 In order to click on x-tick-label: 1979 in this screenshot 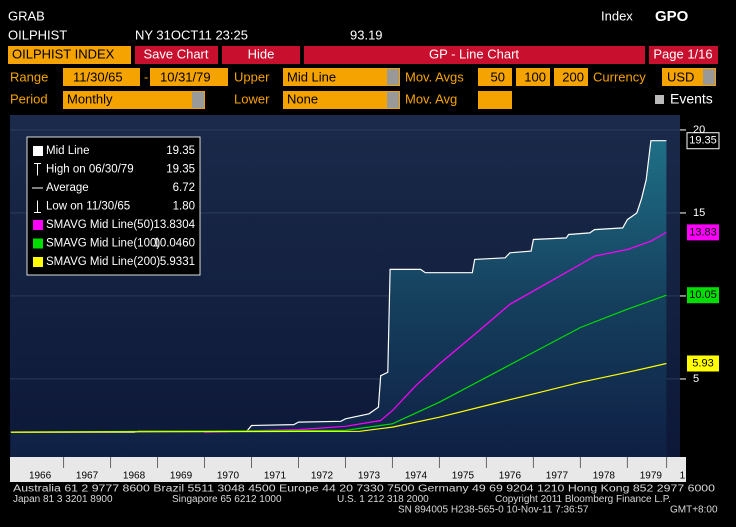, I will do `click(651, 476)`.